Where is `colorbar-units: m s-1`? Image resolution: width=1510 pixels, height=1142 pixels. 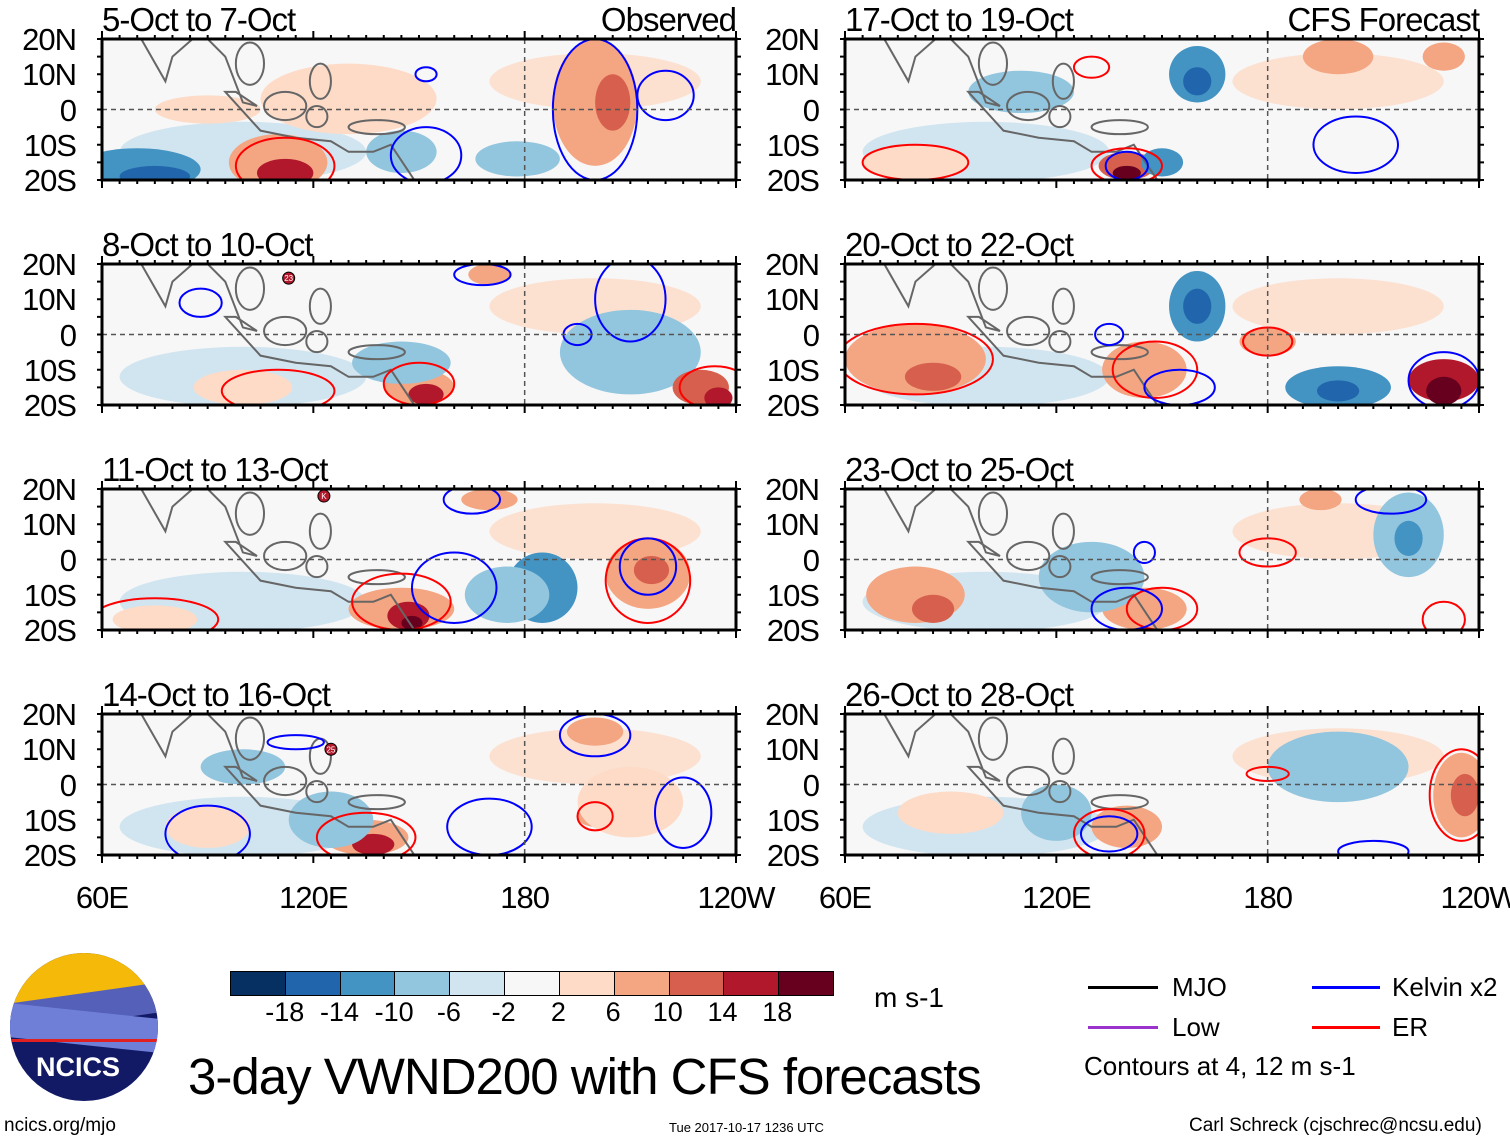 colorbar-units: m s-1 is located at coordinates (909, 997).